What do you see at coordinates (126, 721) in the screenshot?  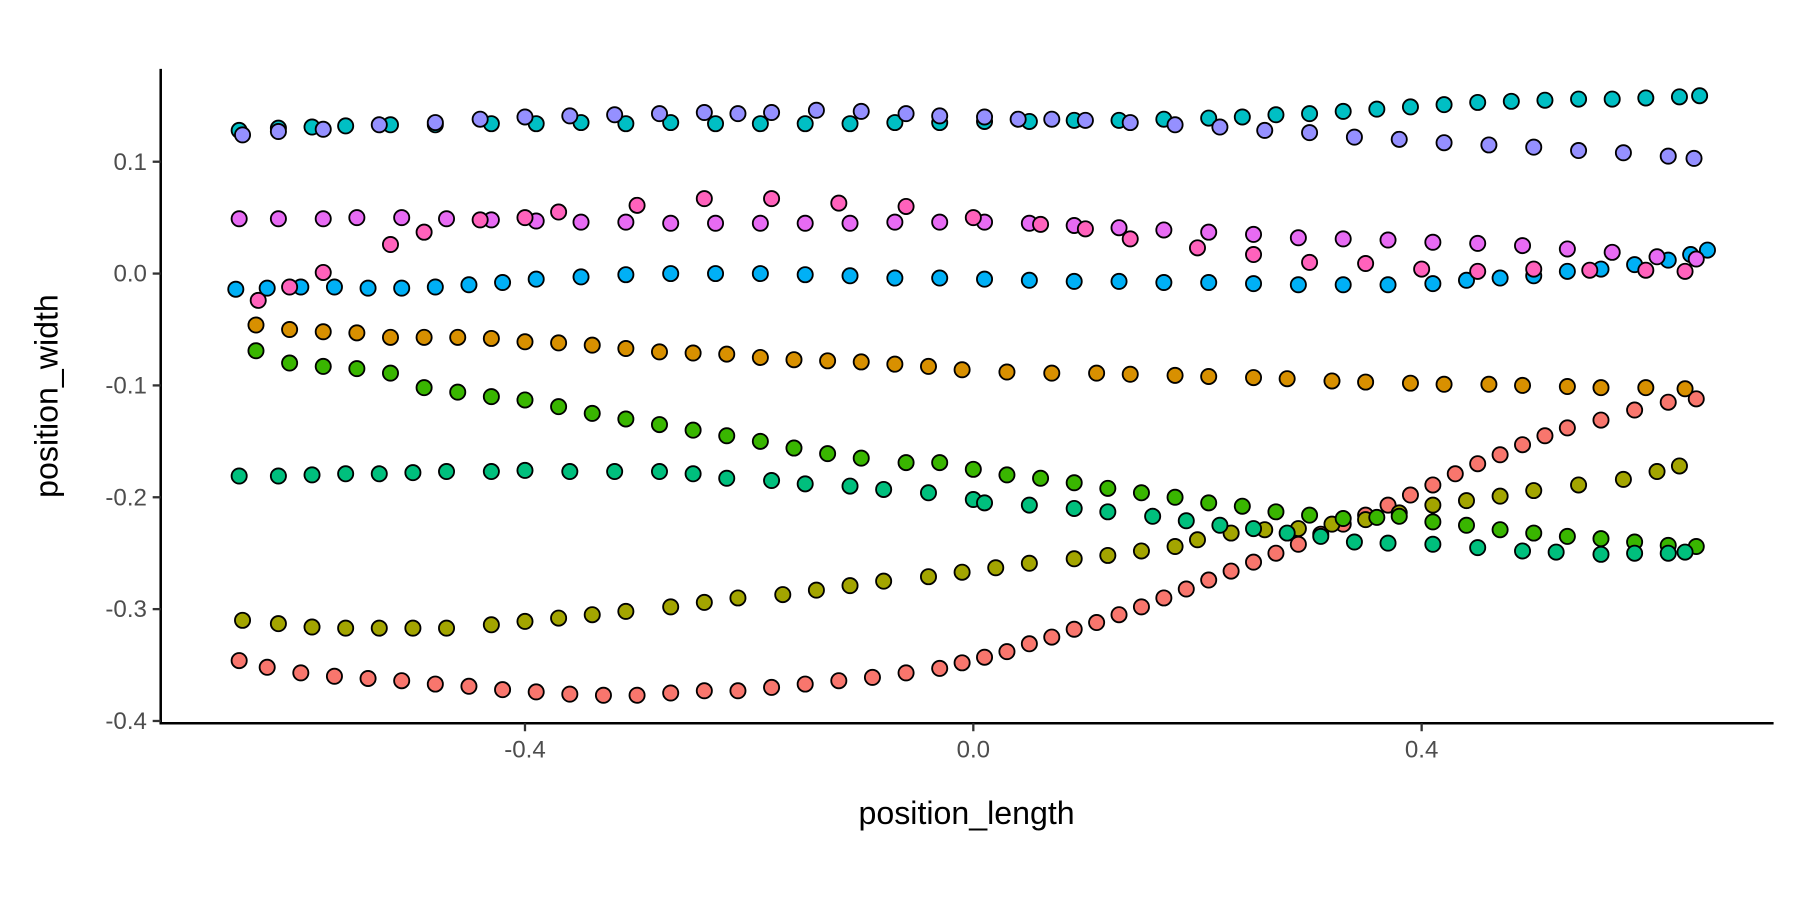 I see `y-tick-label: -0.4` at bounding box center [126, 721].